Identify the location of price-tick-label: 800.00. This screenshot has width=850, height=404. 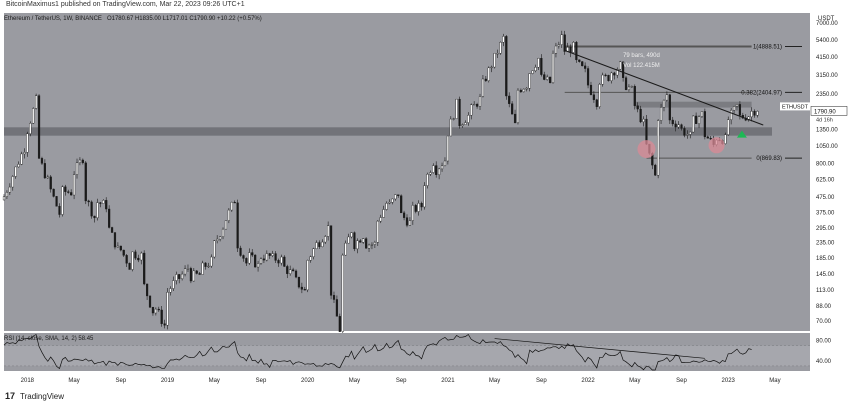
(825, 164).